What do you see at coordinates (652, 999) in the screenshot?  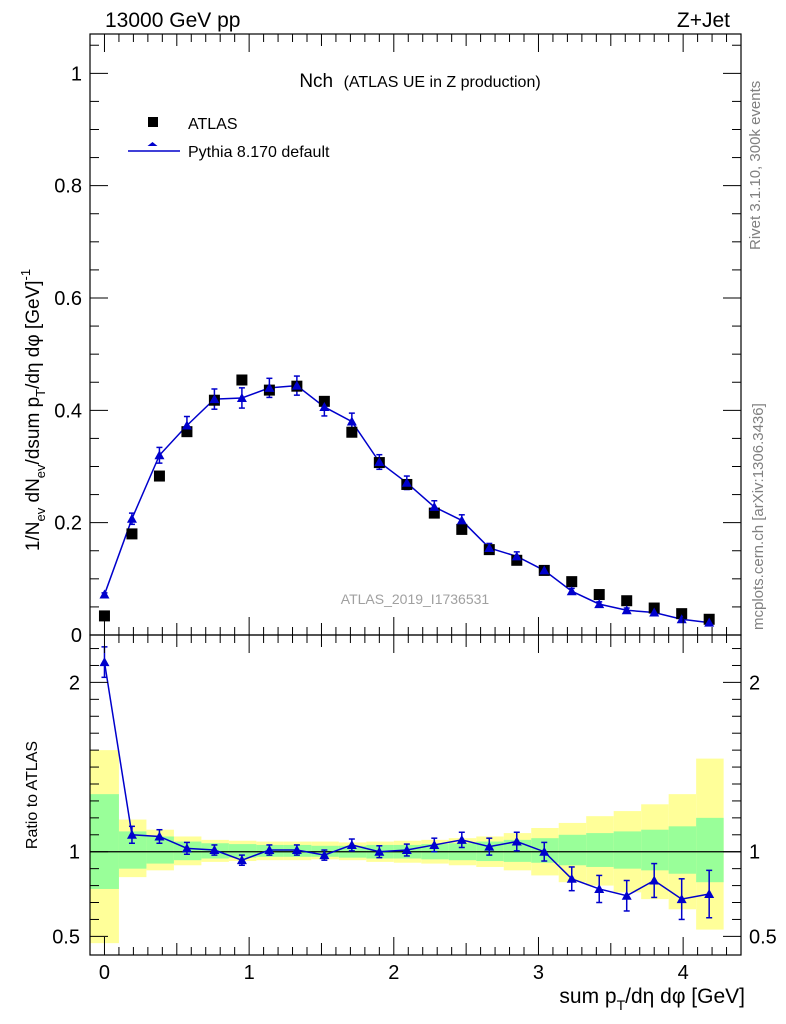 I see `x-axis-title: sum pT/dη dφ [GeV]` at bounding box center [652, 999].